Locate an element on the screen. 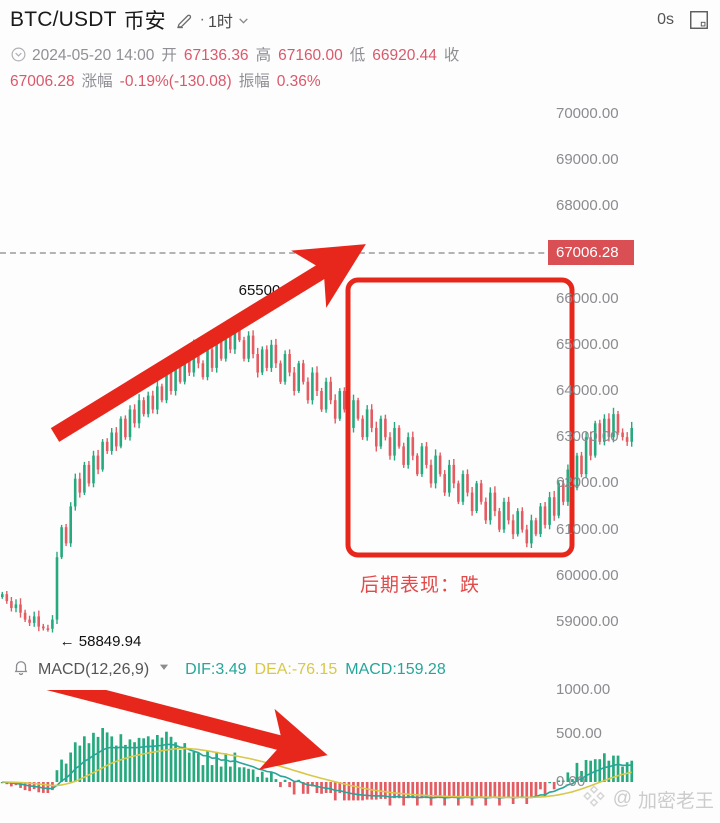 This screenshot has width=720, height=823. price-tick: 64000.00 is located at coordinates (587, 390).